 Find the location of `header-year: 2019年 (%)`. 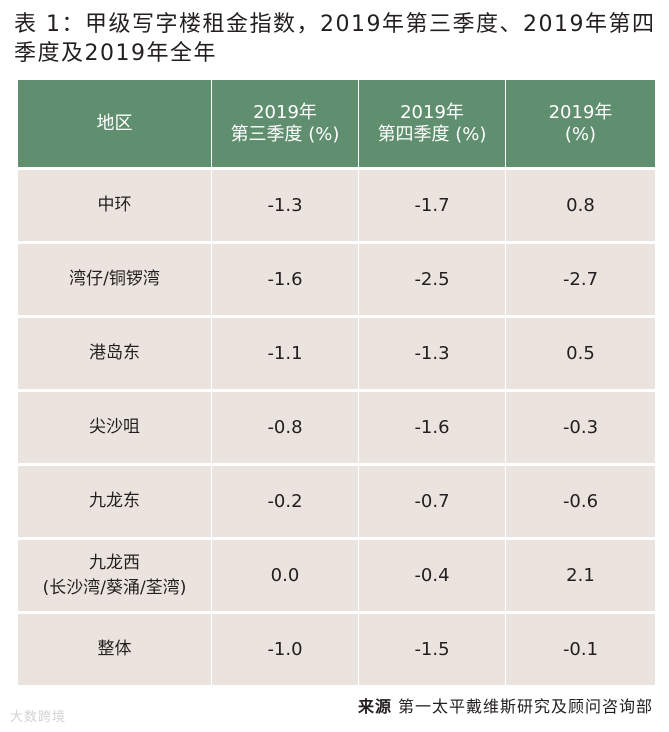

header-year: 2019年 (%) is located at coordinates (580, 125).